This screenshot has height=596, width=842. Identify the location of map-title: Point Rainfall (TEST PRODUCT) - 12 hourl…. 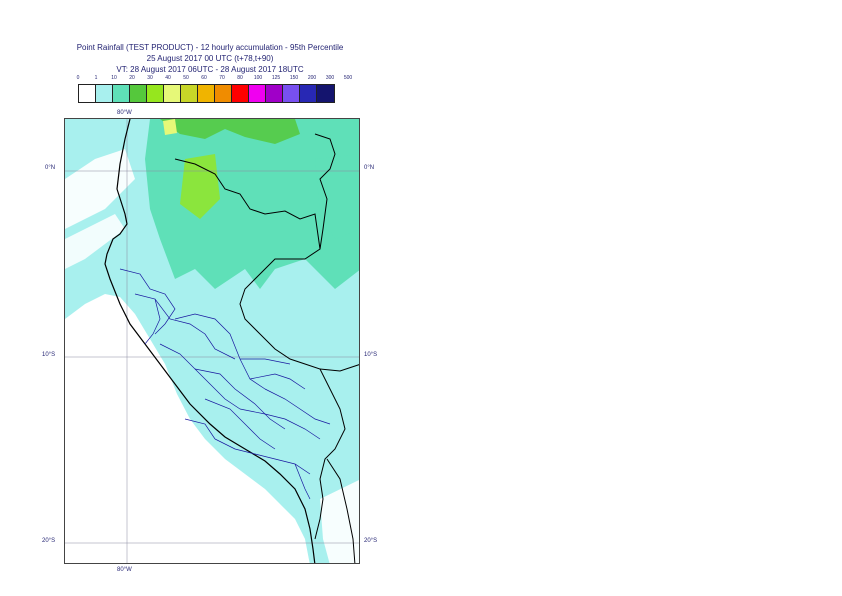
(210, 47).